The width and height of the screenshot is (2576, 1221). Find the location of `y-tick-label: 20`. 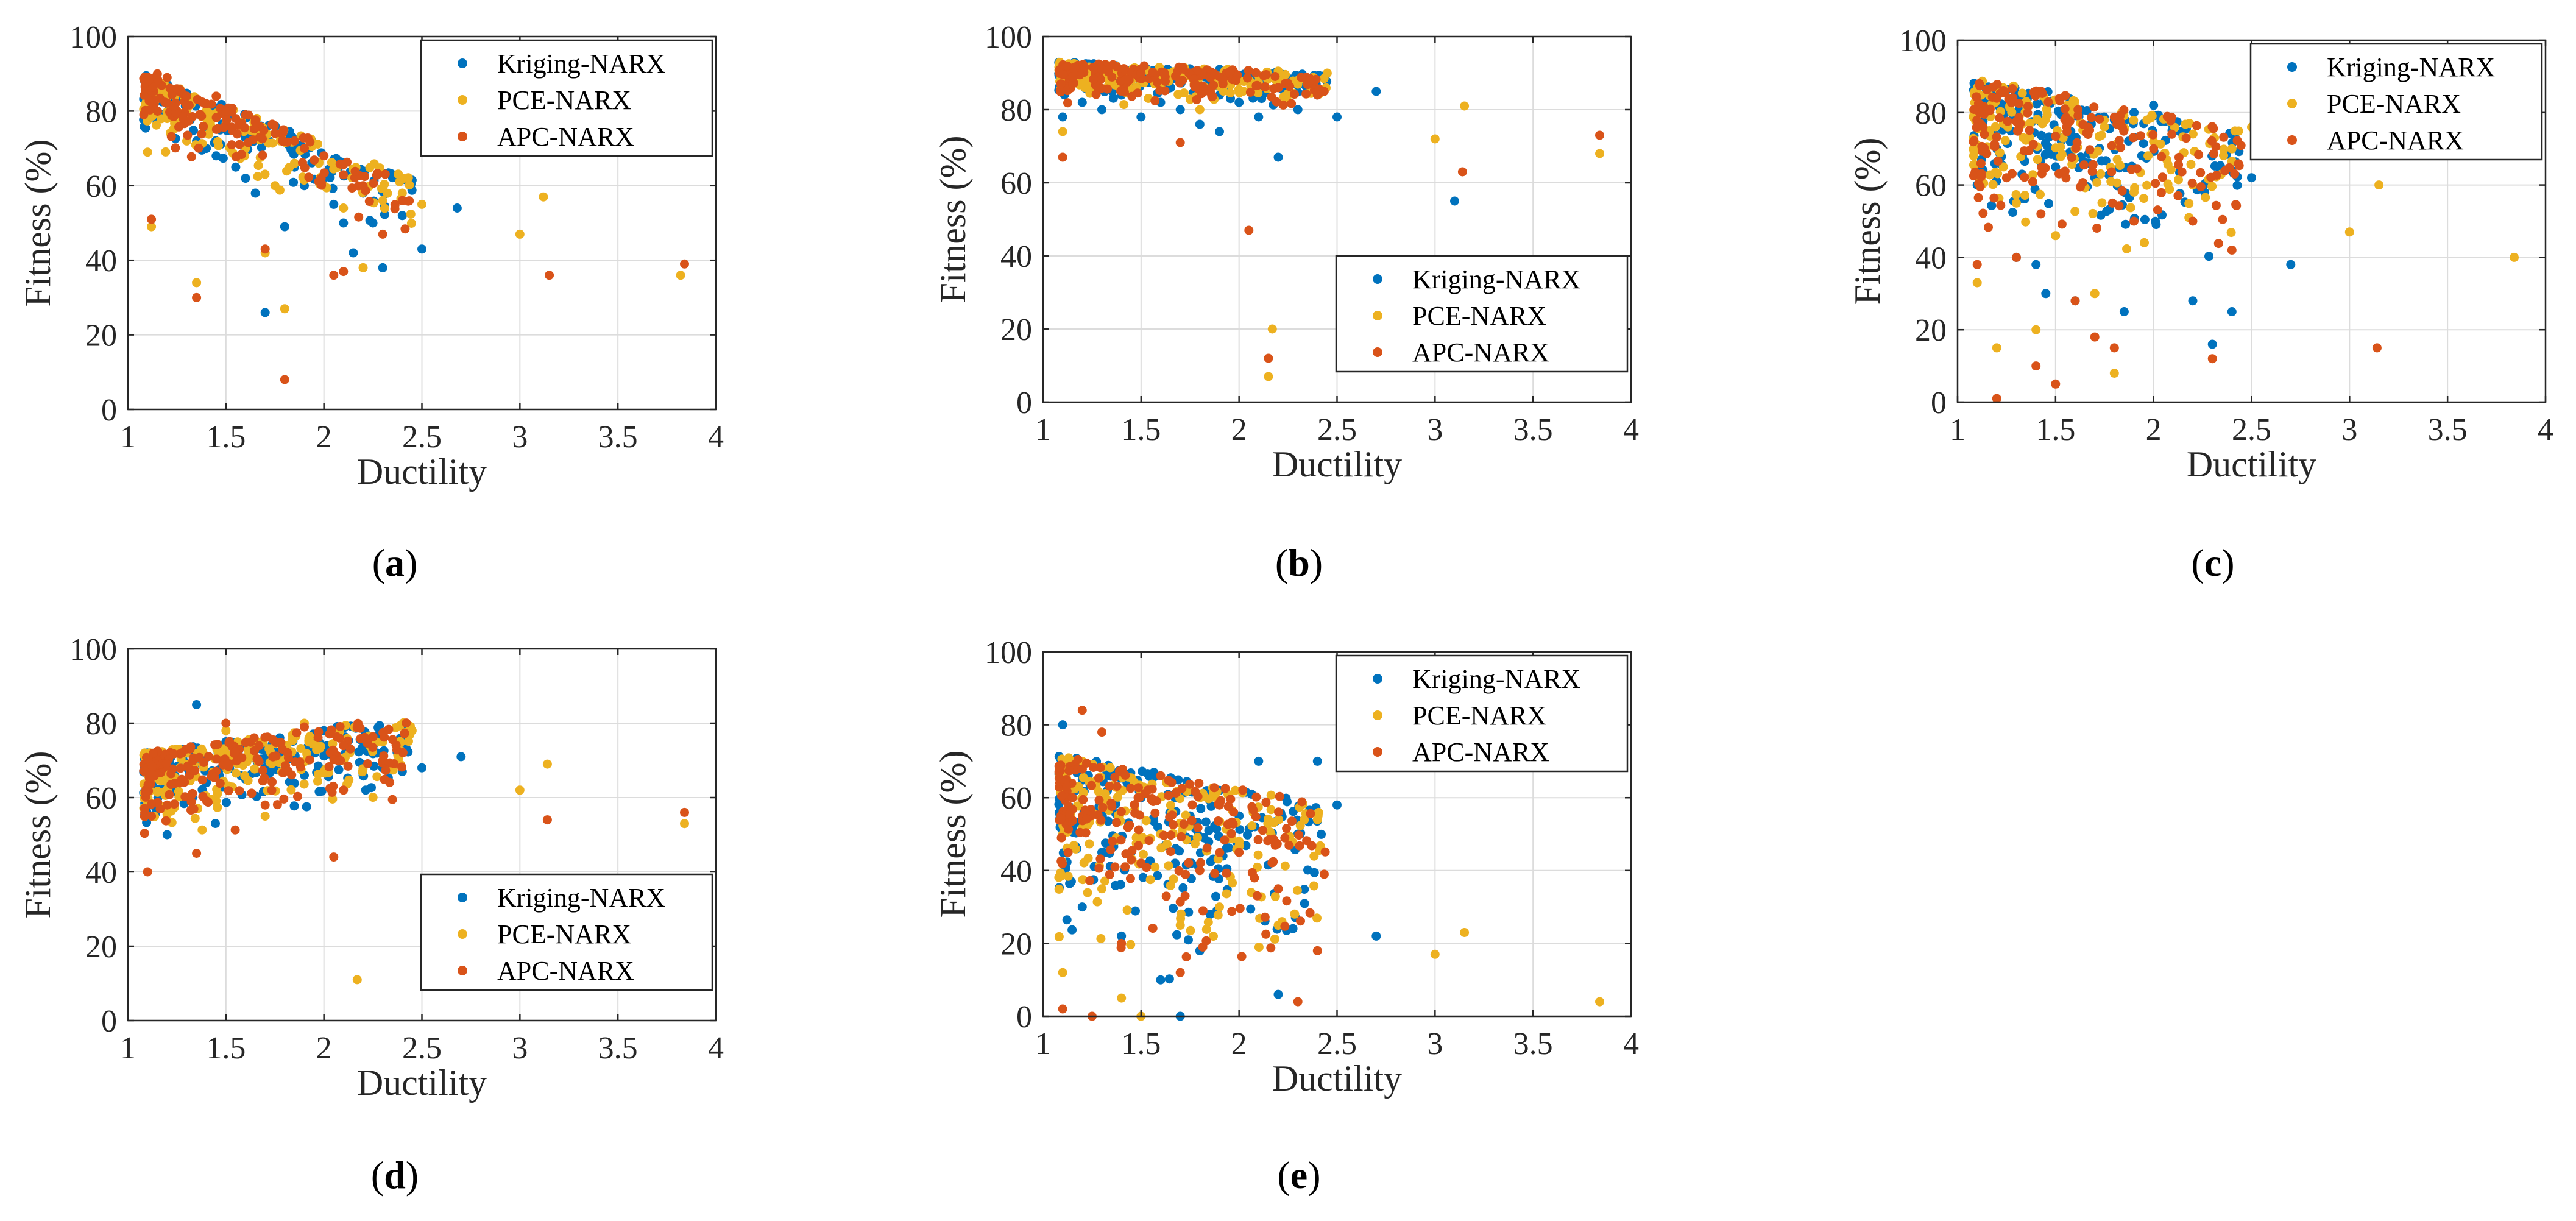

y-tick-label: 20 is located at coordinates (101, 947).